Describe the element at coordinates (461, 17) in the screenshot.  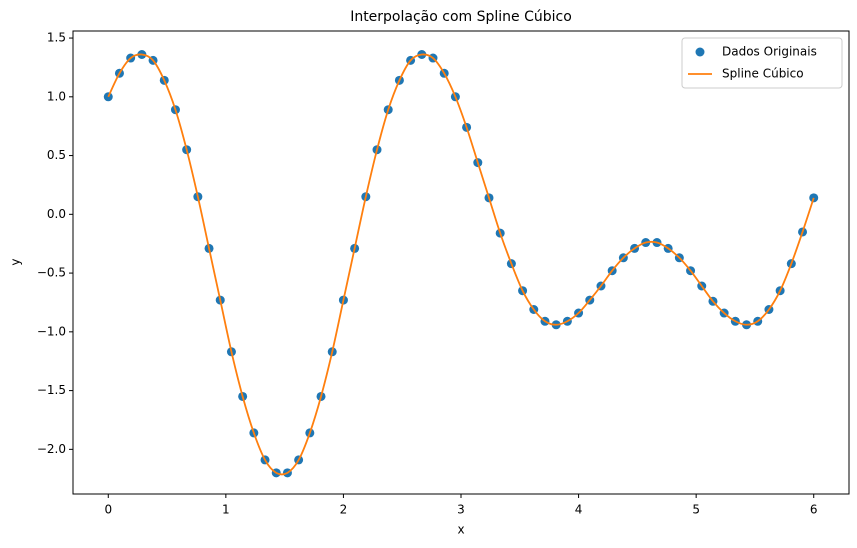
I see `chart-title: Interpolação com Spline Cúbico` at that location.